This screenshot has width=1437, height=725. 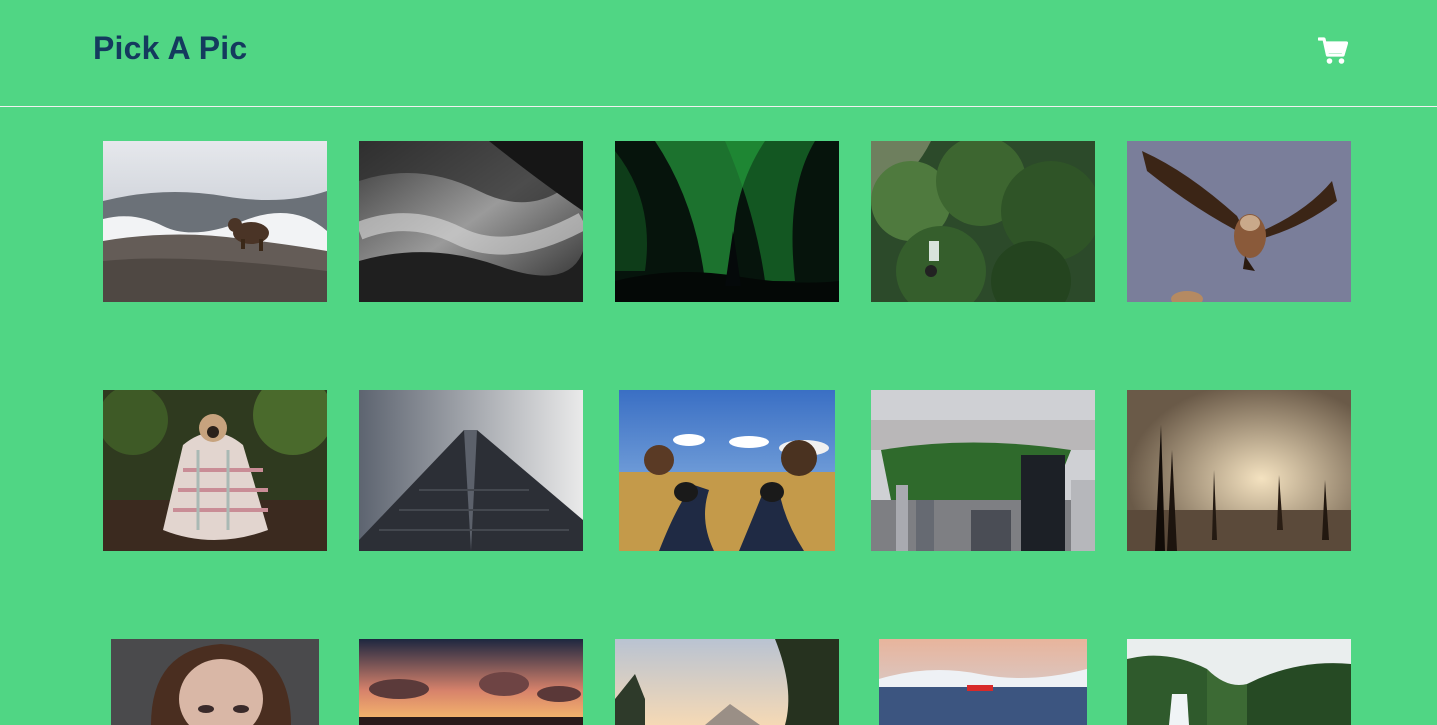 What do you see at coordinates (1333, 51) in the screenshot?
I see `shopping-cart-icon` at bounding box center [1333, 51].